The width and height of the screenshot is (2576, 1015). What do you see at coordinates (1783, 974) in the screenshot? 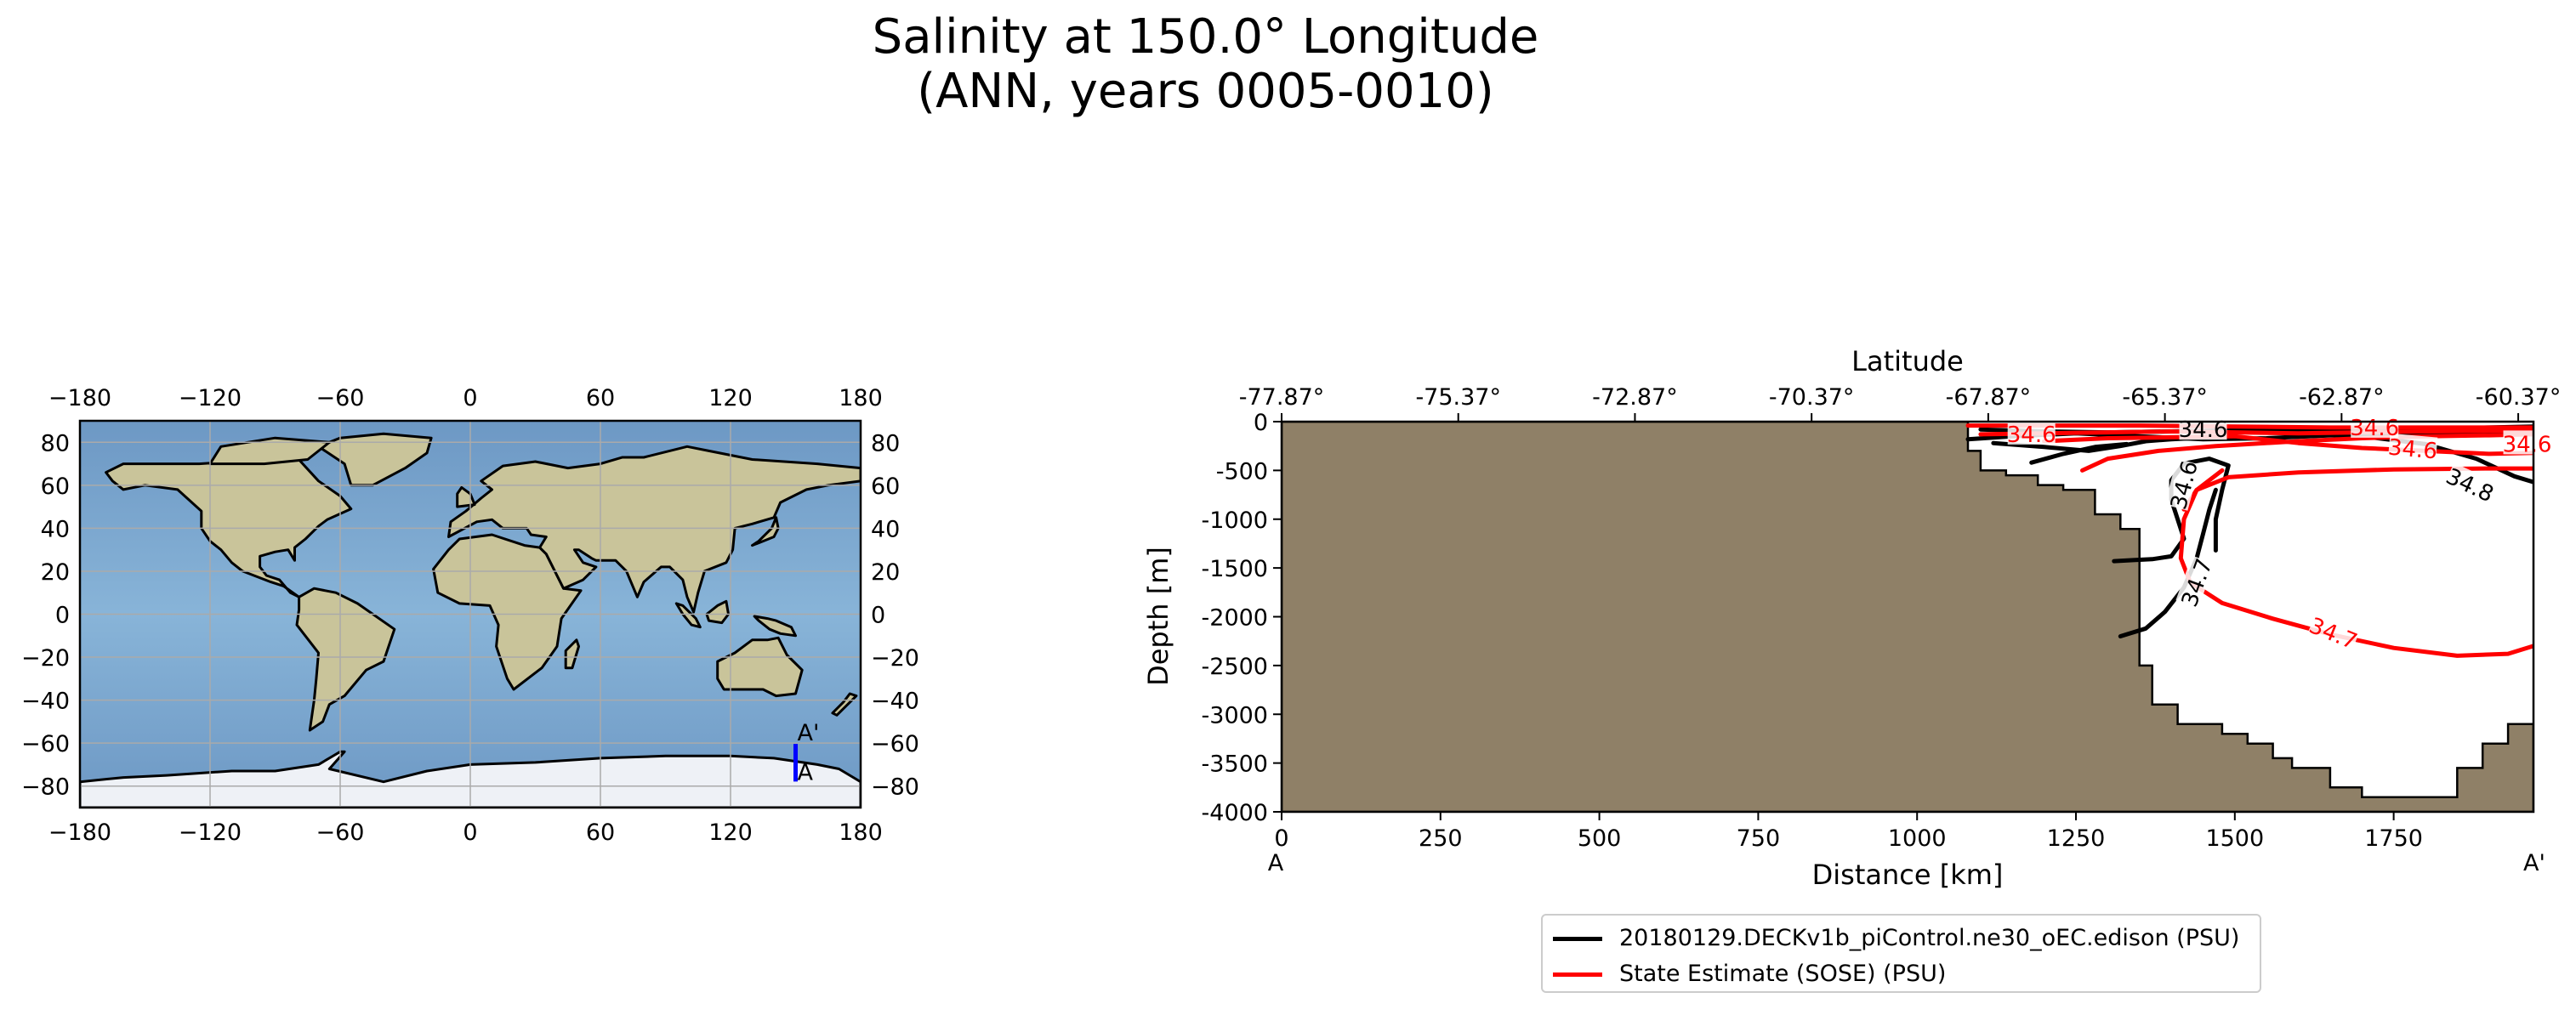
I see `legend-label-sose: State Estimate (SOSE) (PSU)` at bounding box center [1783, 974].